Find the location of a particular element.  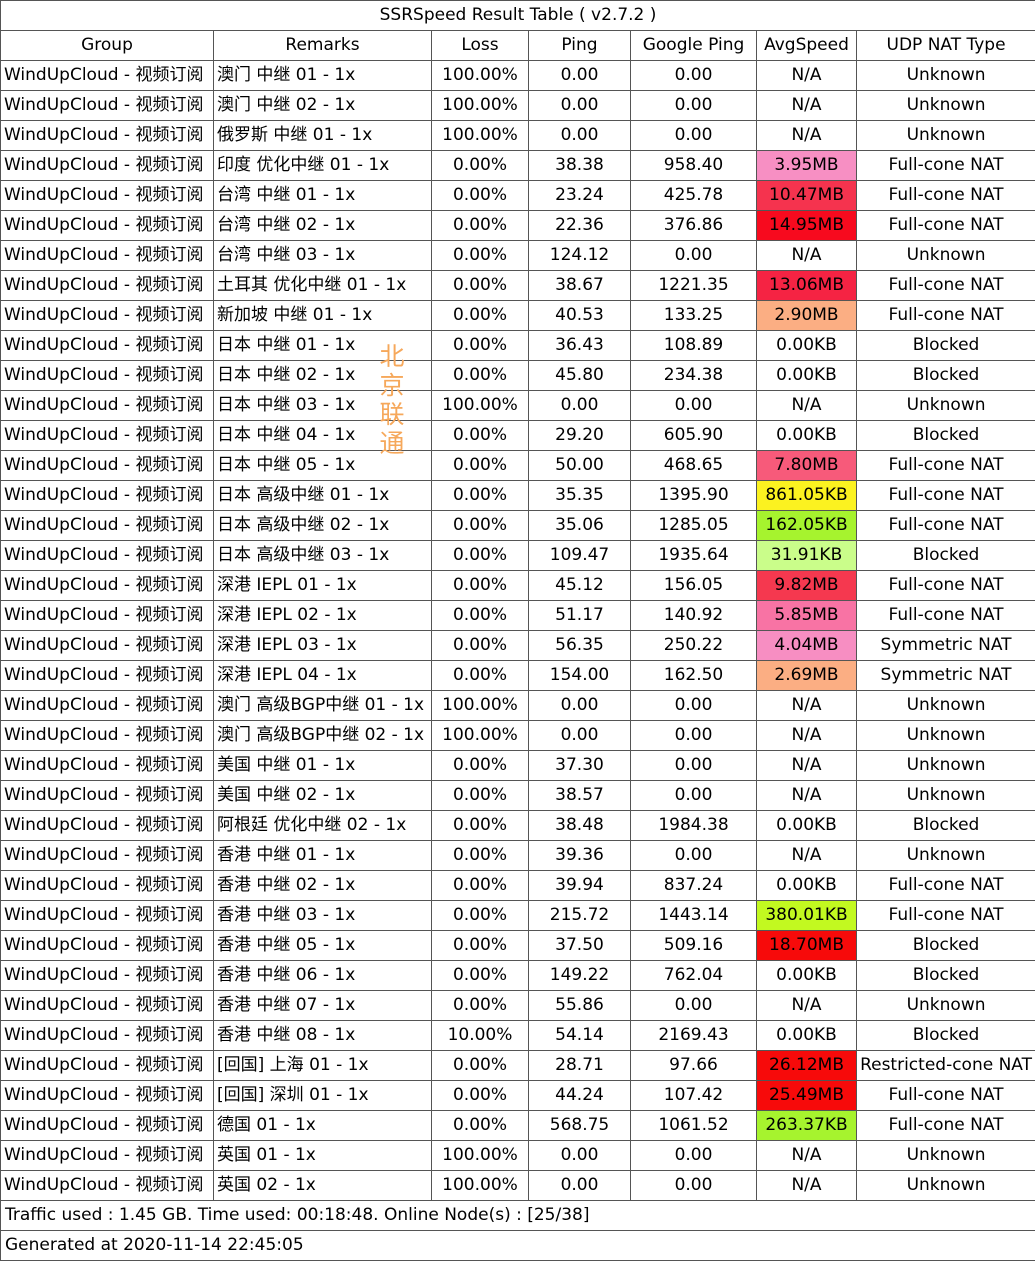

cell-avg-speed: 2.90MB is located at coordinates (807, 316).